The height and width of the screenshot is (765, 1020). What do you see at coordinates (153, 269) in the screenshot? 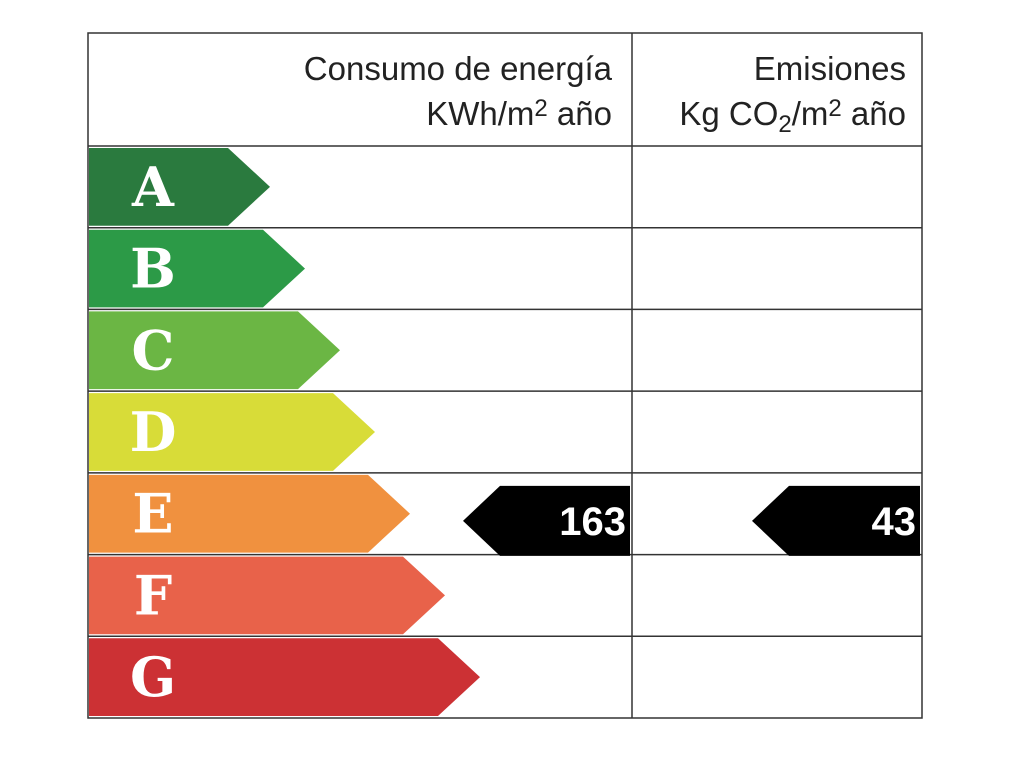
I see `class-letter: B` at bounding box center [153, 269].